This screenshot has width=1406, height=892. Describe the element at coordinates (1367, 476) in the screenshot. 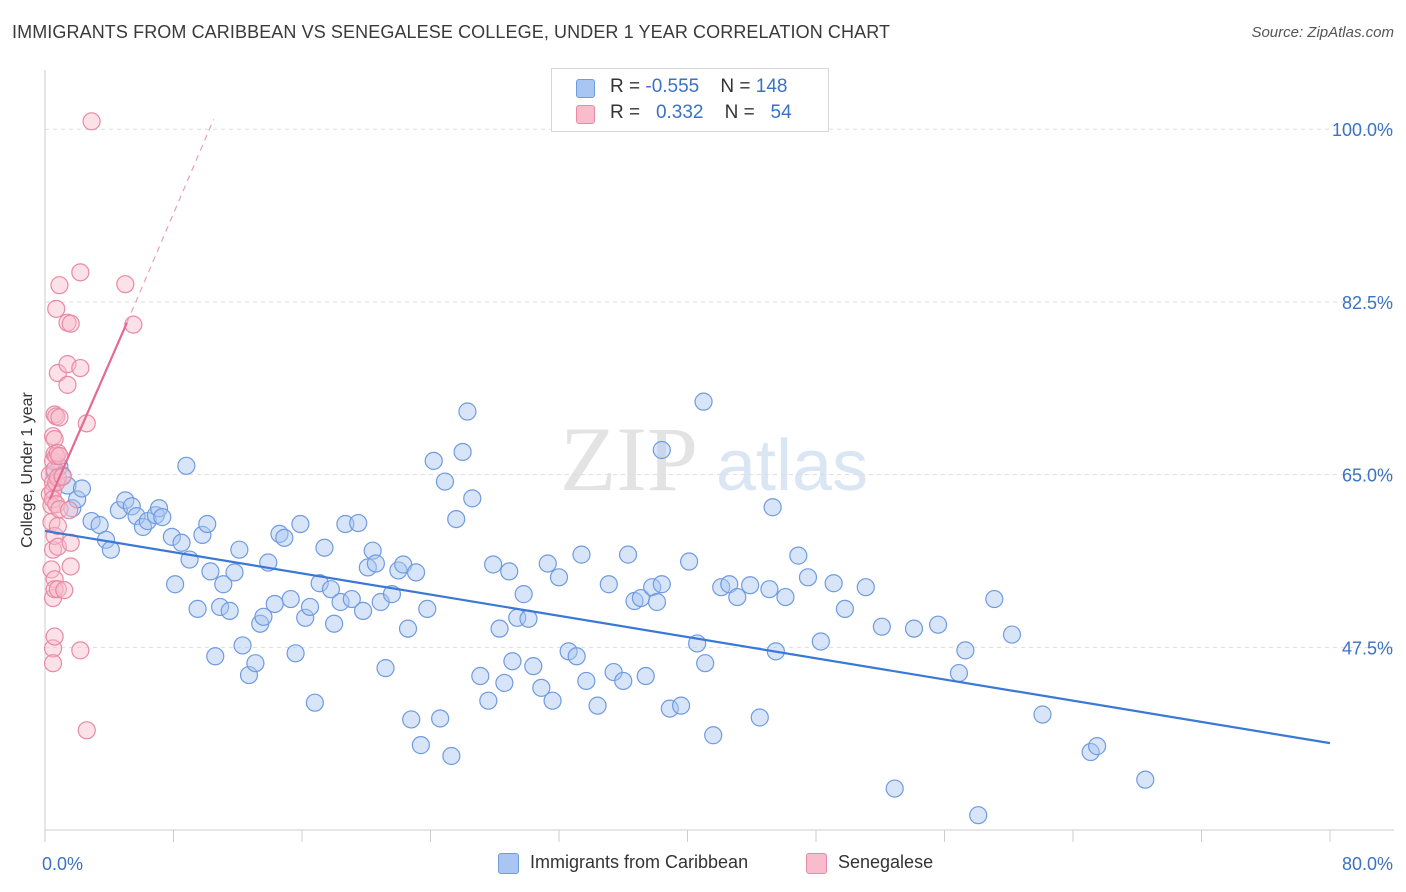

I see `y-tick-label: 65.0%` at that location.